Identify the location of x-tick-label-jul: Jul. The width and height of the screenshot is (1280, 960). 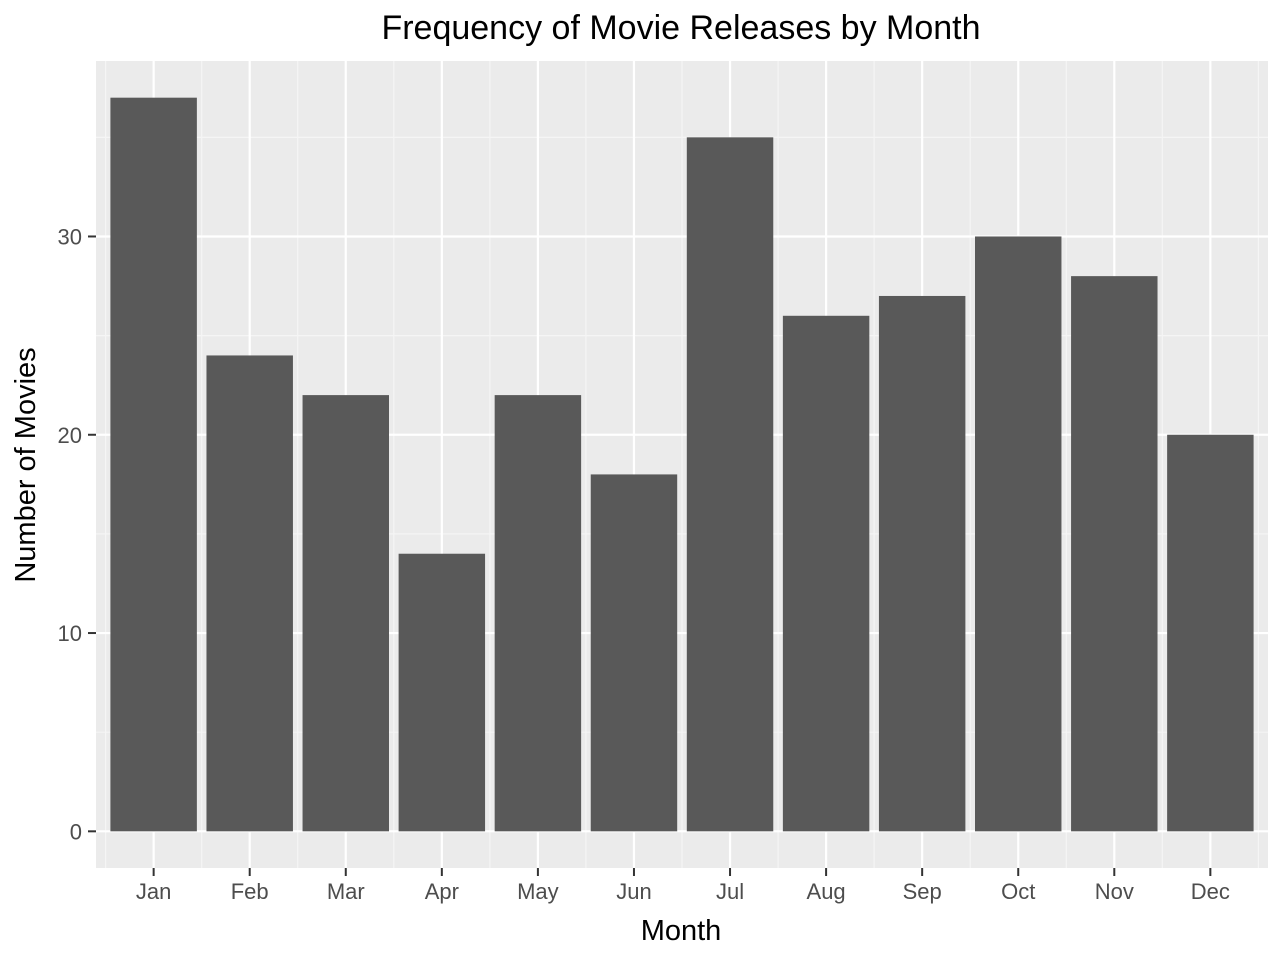
(730, 891).